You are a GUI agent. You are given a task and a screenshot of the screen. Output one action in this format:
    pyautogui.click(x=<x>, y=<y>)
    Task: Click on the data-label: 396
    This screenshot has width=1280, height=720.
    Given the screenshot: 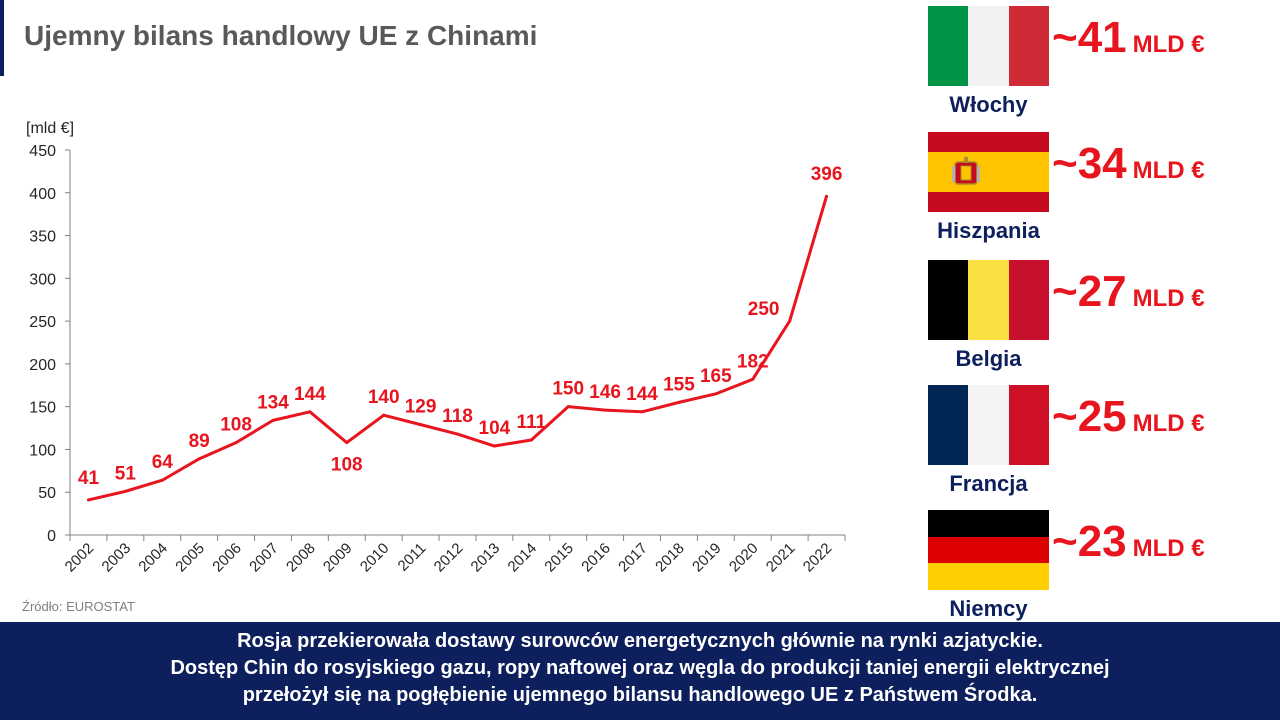 What is the action you would take?
    pyautogui.click(x=827, y=174)
    